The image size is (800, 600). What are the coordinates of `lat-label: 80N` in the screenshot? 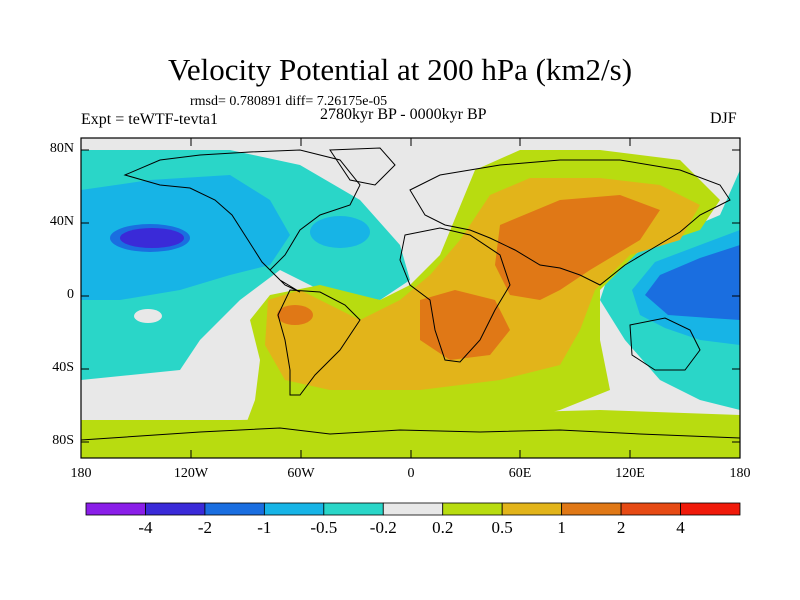 It's located at (61, 148).